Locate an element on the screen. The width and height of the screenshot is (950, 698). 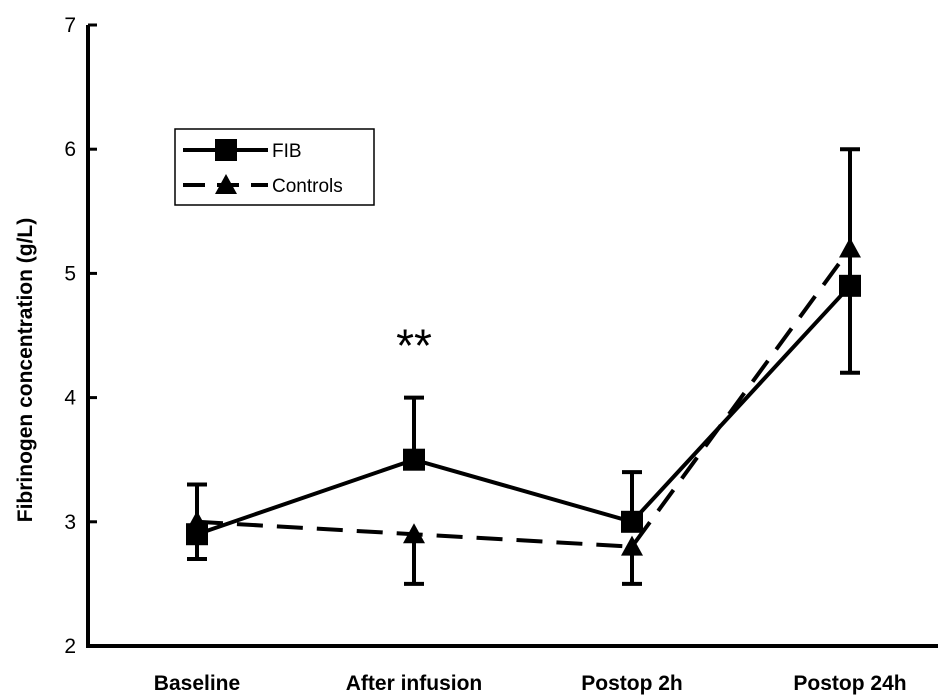
x-category-label: Baseline is located at coordinates (197, 683).